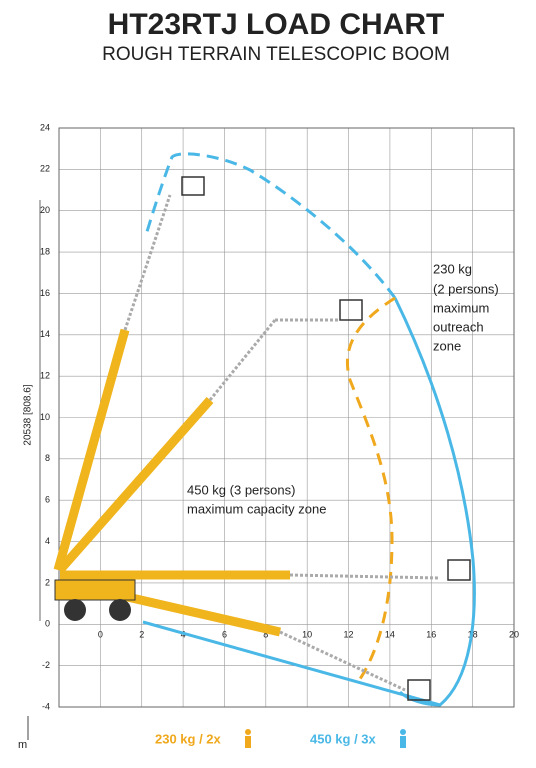 The width and height of the screenshot is (536, 768). I want to click on unit-label: m, so click(22, 745).